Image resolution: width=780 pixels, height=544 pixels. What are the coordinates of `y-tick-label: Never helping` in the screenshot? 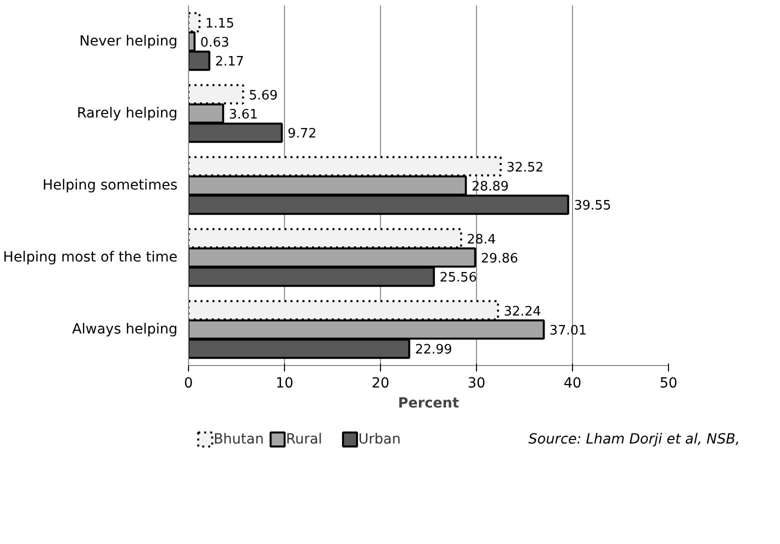 It's located at (128, 42).